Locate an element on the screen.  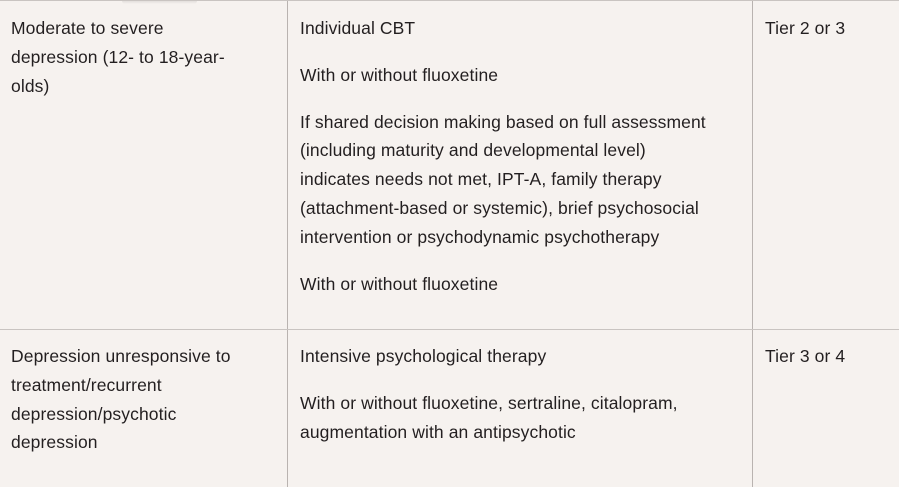
treatment-line: Intensive psychological therapy is located at coordinates (423, 356).